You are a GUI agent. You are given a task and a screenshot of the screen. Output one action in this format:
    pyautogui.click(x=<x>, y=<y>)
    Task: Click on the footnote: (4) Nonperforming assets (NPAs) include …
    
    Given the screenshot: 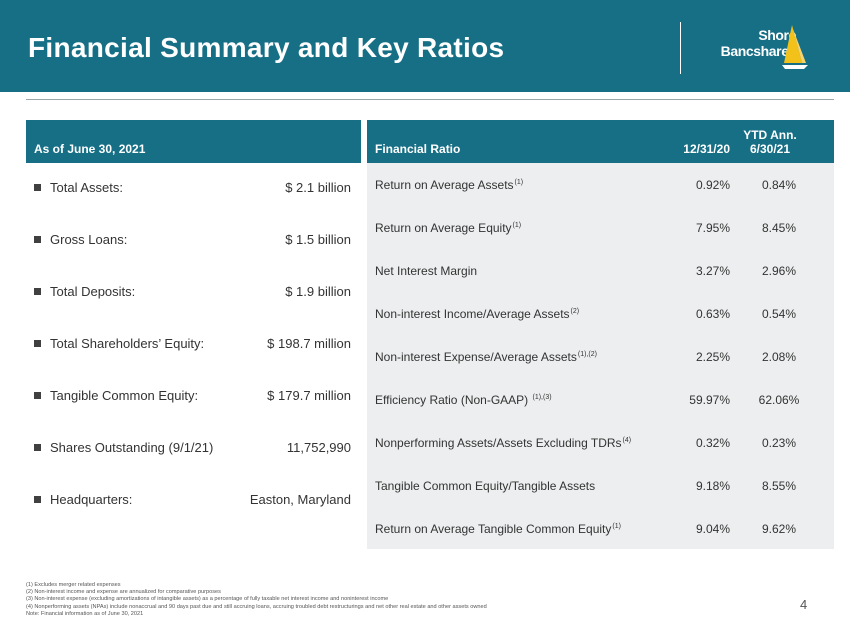 What is the action you would take?
    pyautogui.click(x=256, y=606)
    